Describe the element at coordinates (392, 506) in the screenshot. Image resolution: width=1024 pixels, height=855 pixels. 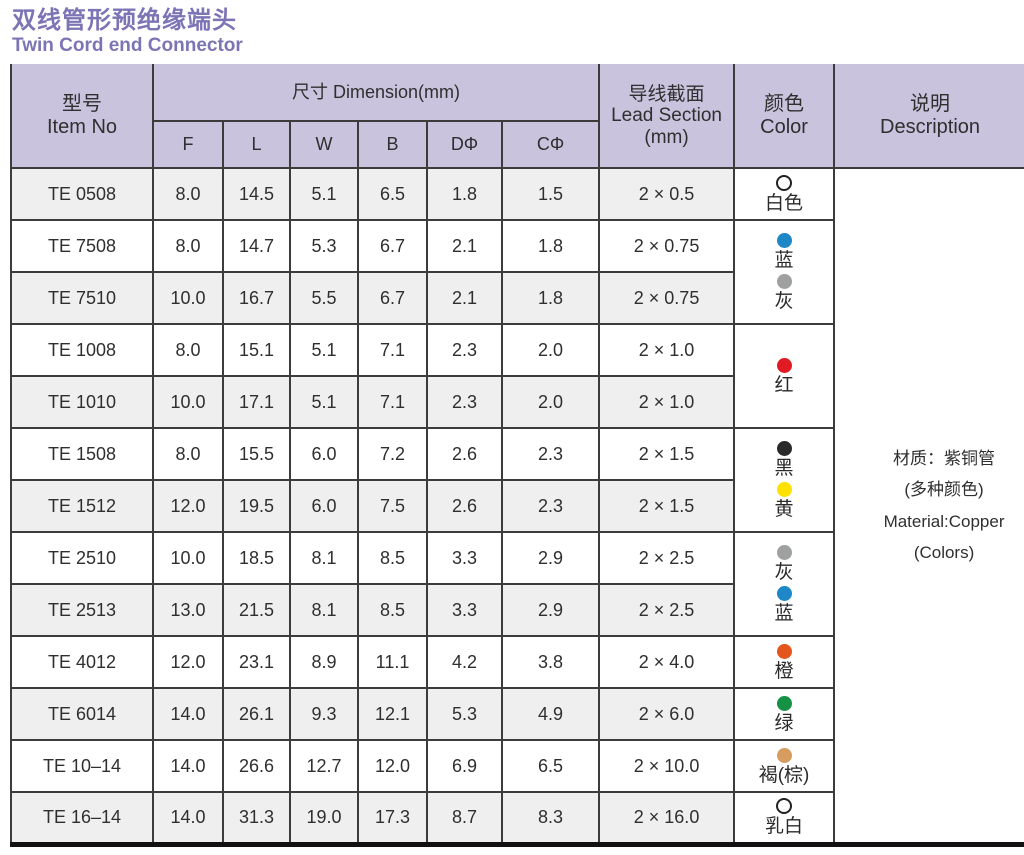
I see `dim-b-cell: 7.5` at that location.